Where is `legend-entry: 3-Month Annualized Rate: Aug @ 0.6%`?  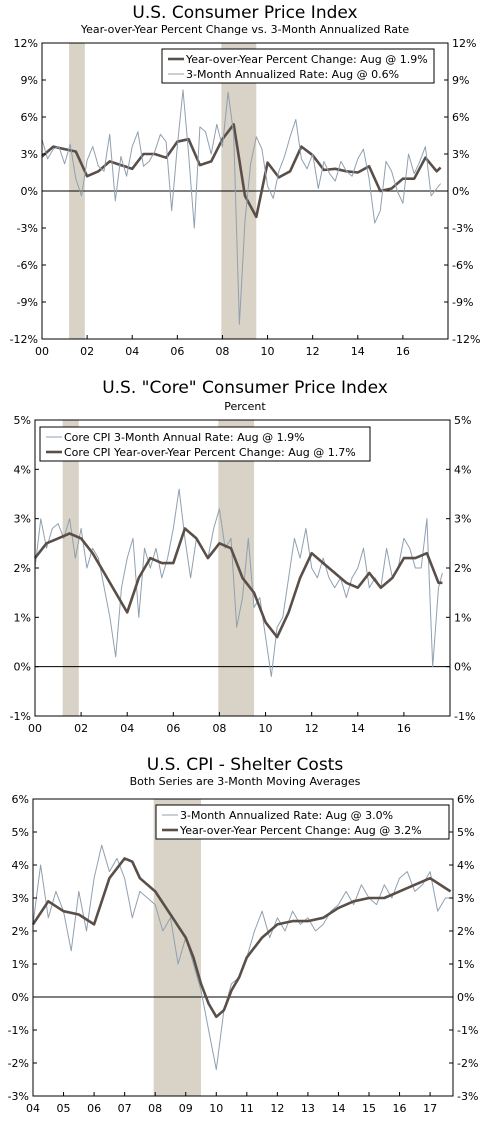 legend-entry: 3-Month Annualized Rate: Aug @ 0.6% is located at coordinates (292, 74).